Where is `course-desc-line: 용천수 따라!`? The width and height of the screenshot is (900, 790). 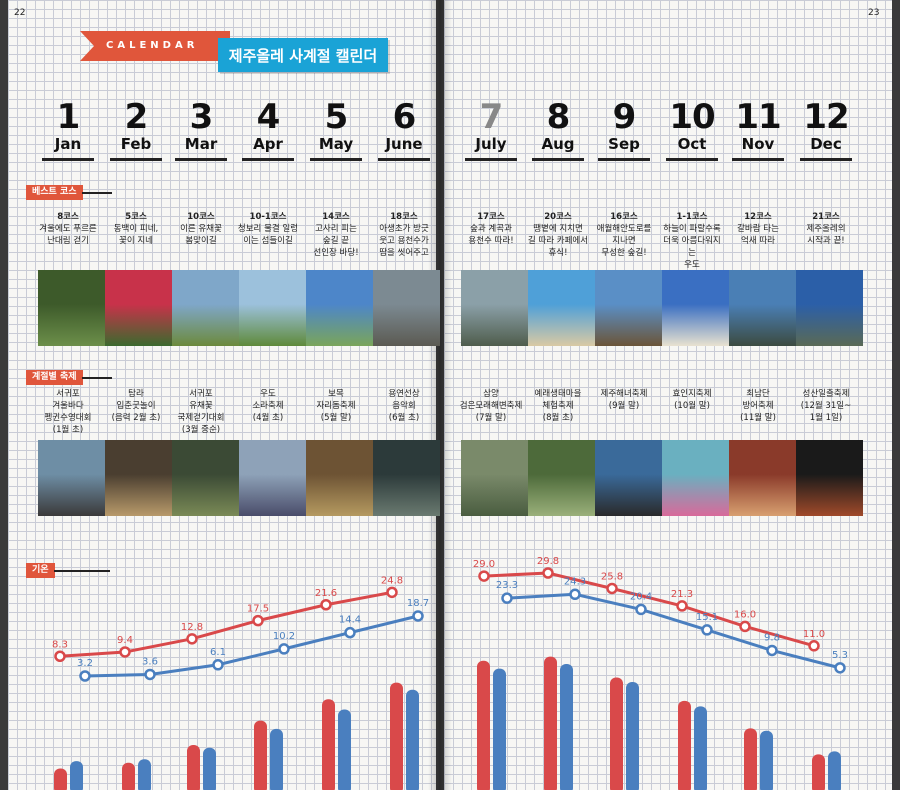
course-desc-line: 용천수 따라! is located at coordinates (491, 241).